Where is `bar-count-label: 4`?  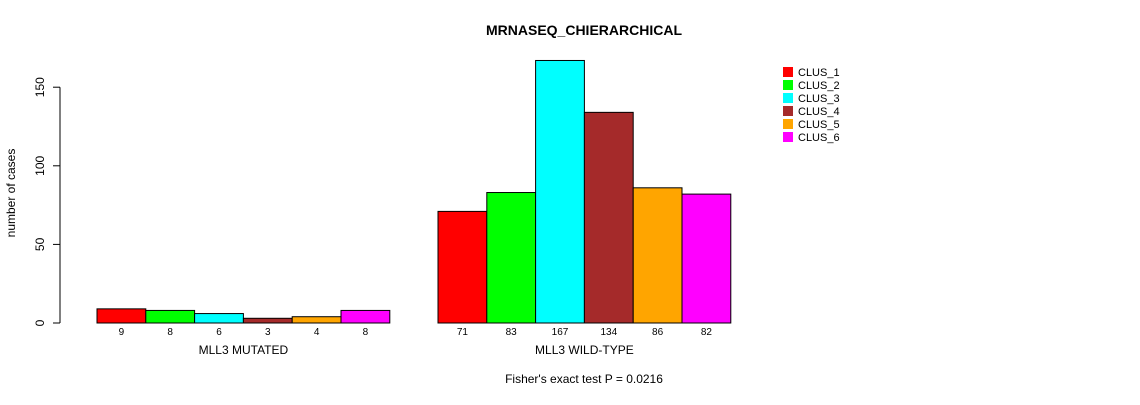 bar-count-label: 4 is located at coordinates (317, 332).